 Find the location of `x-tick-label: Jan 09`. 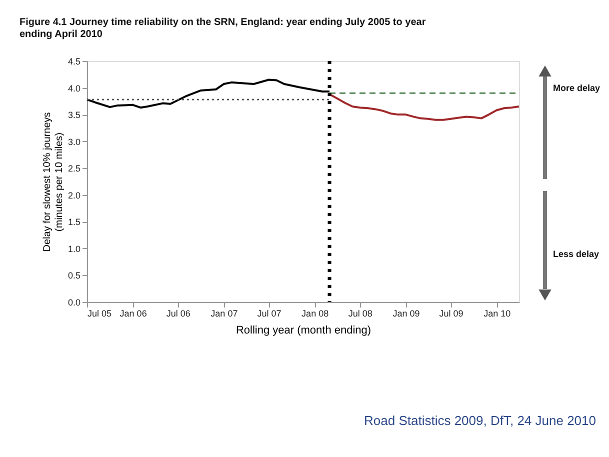

x-tick-label: Jan 09 is located at coordinates (406, 313).